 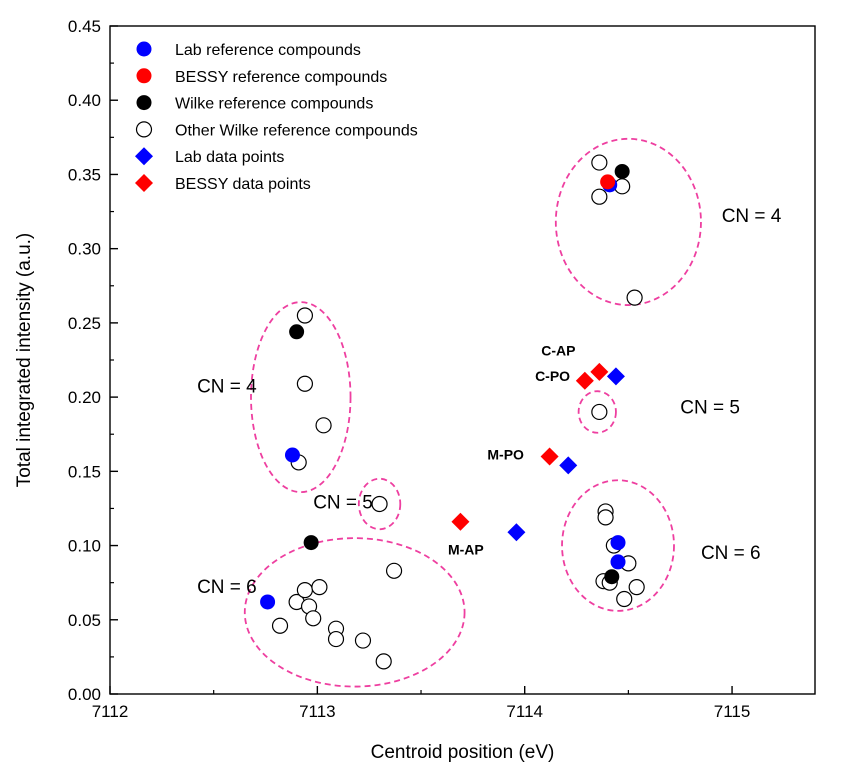 What do you see at coordinates (110, 711) in the screenshot?
I see `x-tick-label: 7112` at bounding box center [110, 711].